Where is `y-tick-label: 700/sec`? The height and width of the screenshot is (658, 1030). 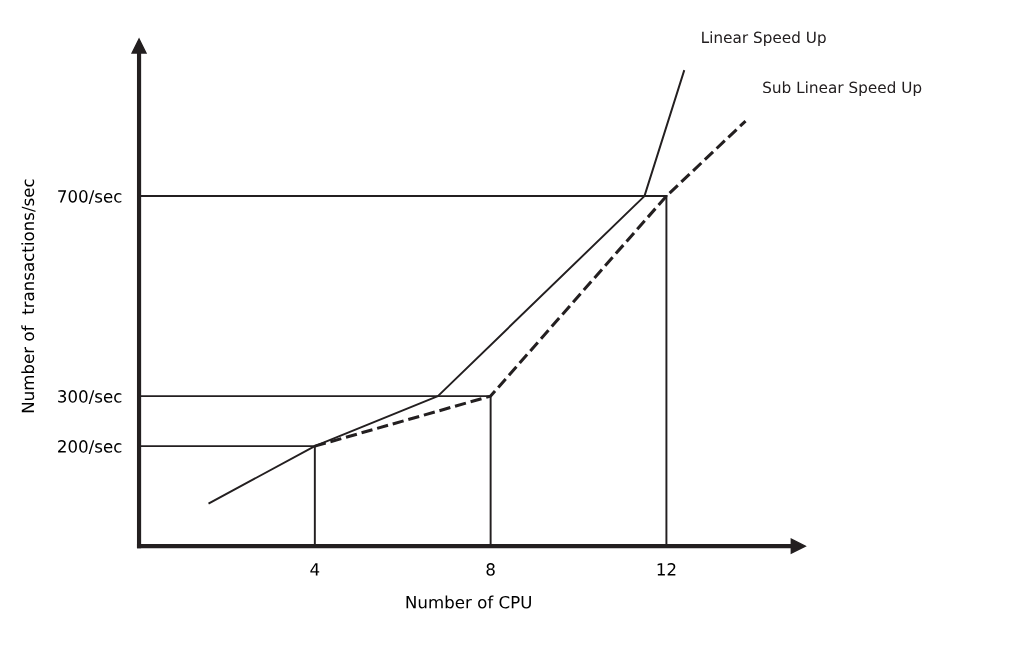 y-tick-label: 700/sec is located at coordinates (90, 197).